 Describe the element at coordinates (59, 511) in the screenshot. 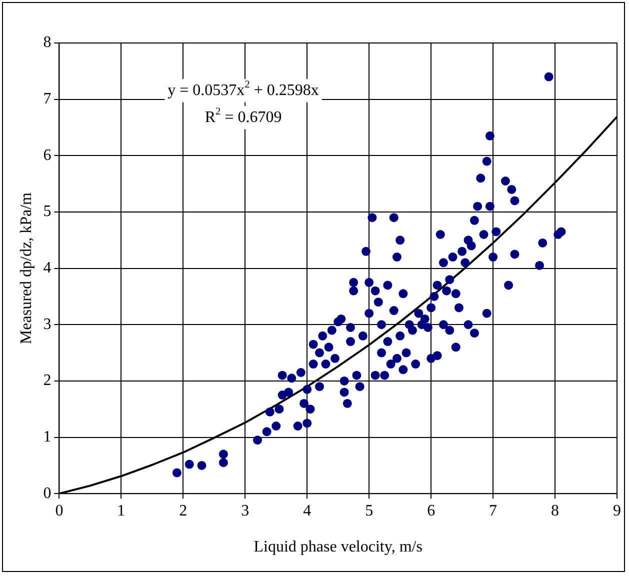

I see `x-tick-label: 0` at that location.